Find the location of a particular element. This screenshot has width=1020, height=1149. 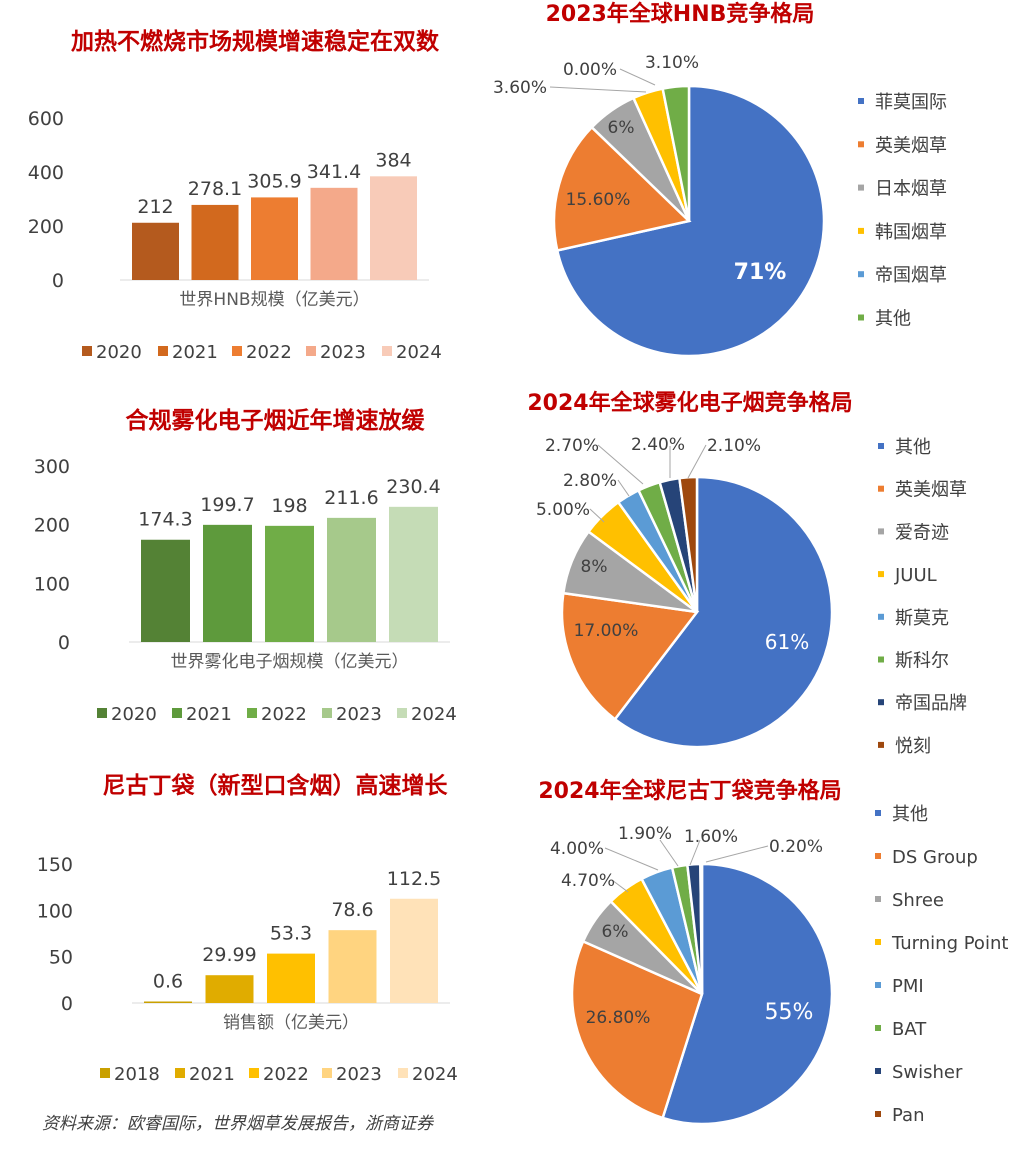

legend-label: 2018 is located at coordinates (137, 1074).